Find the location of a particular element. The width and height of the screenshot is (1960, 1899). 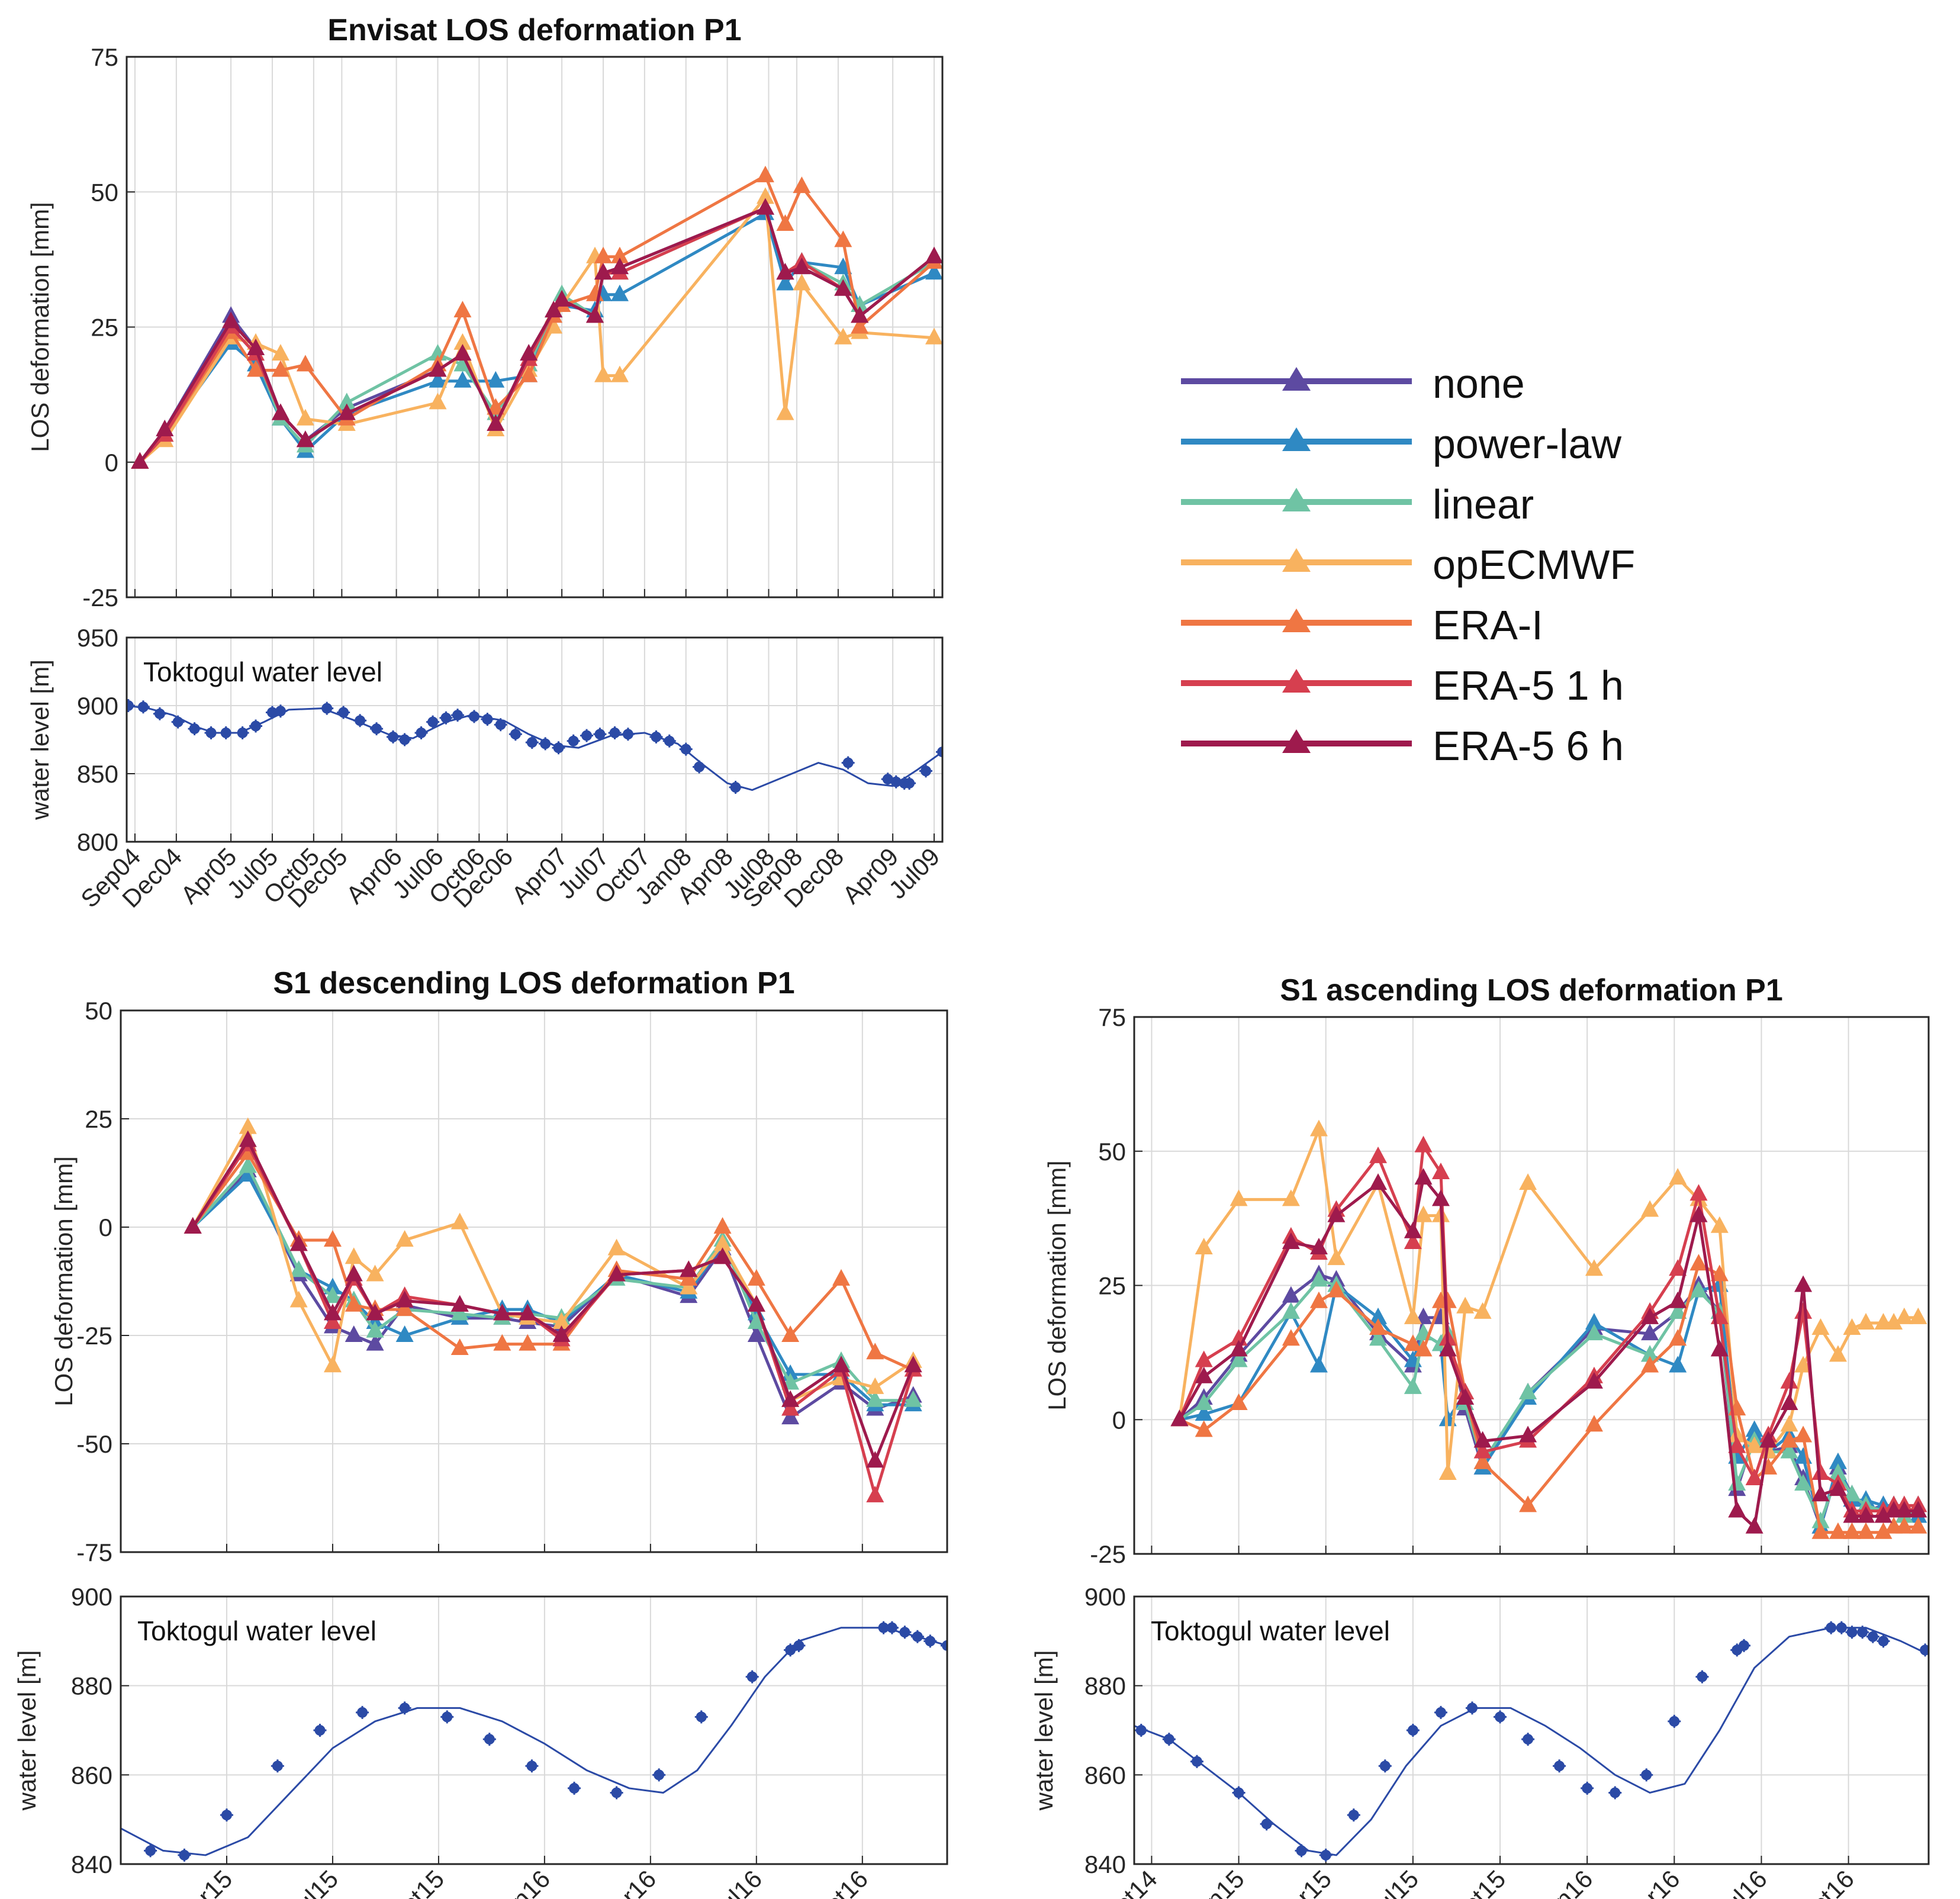

x-tick-label: Jan16 is located at coordinates (1564, 1882).